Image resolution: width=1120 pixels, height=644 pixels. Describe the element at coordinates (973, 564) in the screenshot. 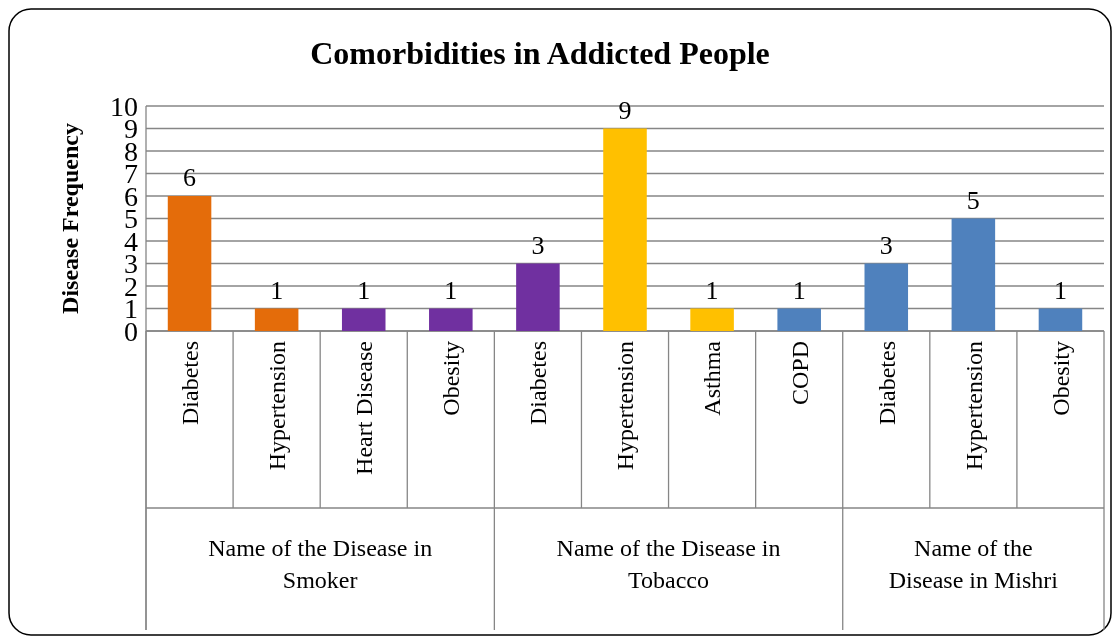

I see `text: Name of the Disease in Mishri` at that location.